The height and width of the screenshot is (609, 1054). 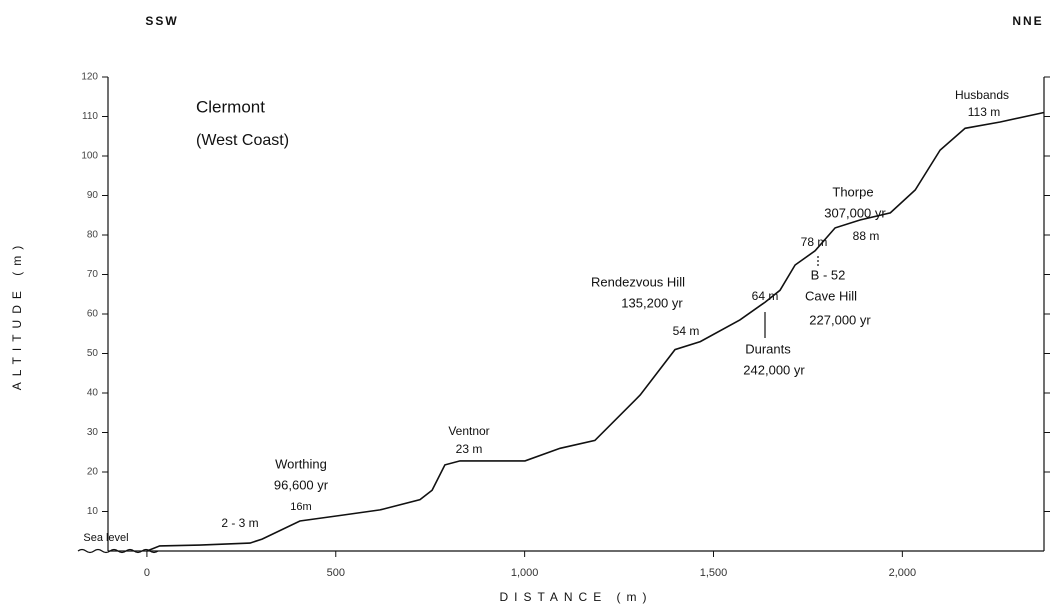 What do you see at coordinates (814, 242) in the screenshot?
I see `annotation: 78 m` at bounding box center [814, 242].